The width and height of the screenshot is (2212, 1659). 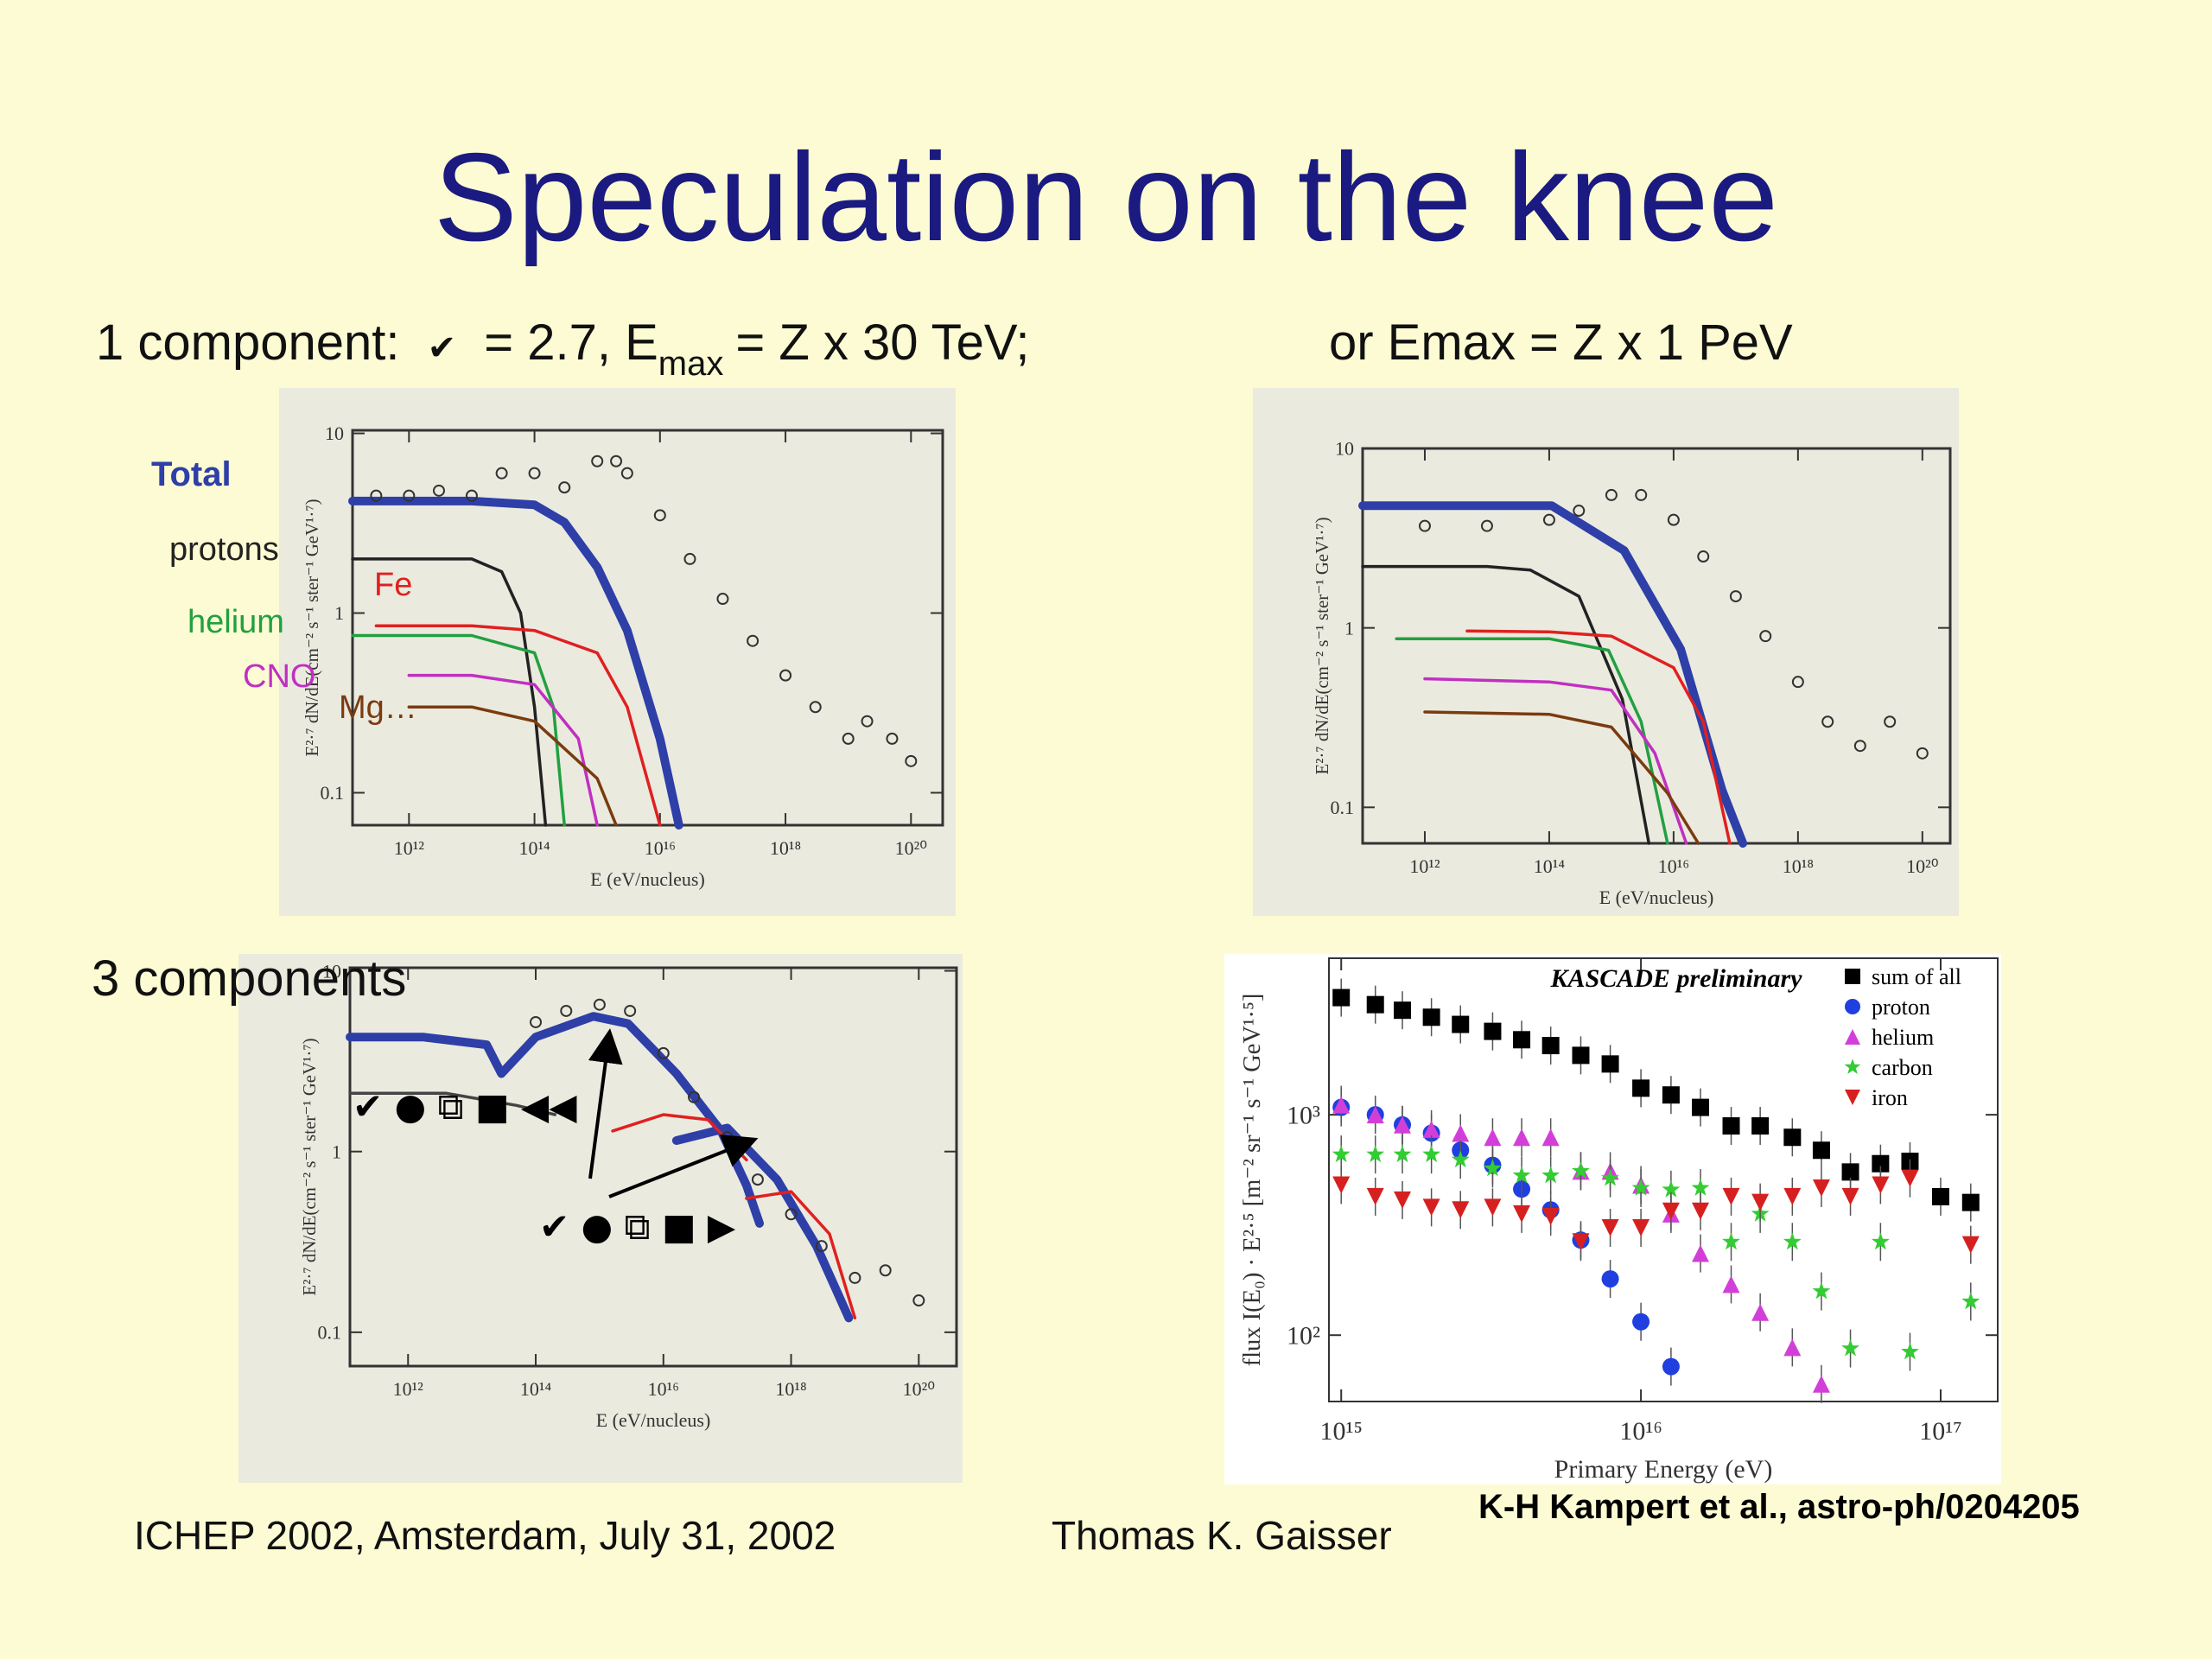 I want to click on x-axis-label: E (eV/nucleus), so click(x=1656, y=897).